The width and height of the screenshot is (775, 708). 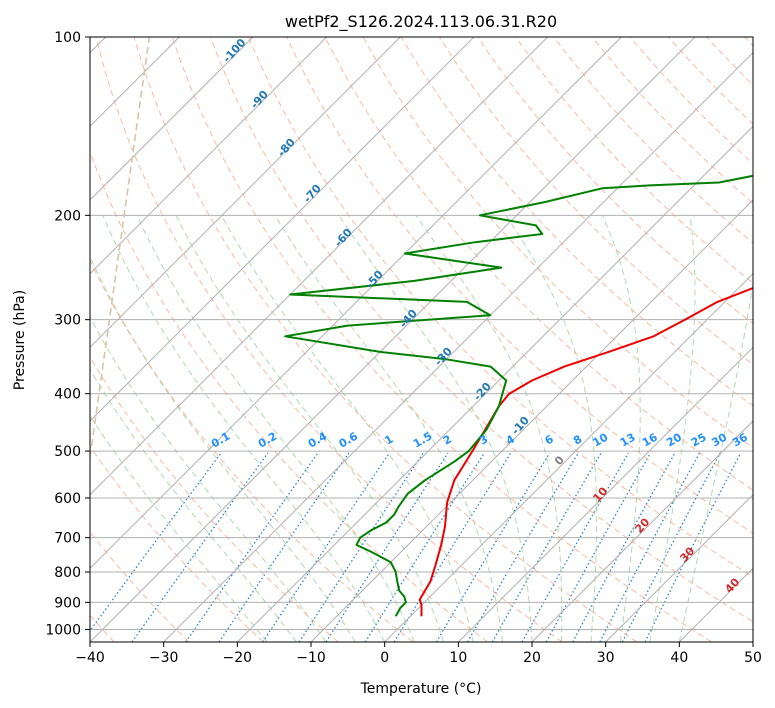 What do you see at coordinates (67, 38) in the screenshot?
I see `y-tick-label: 100` at bounding box center [67, 38].